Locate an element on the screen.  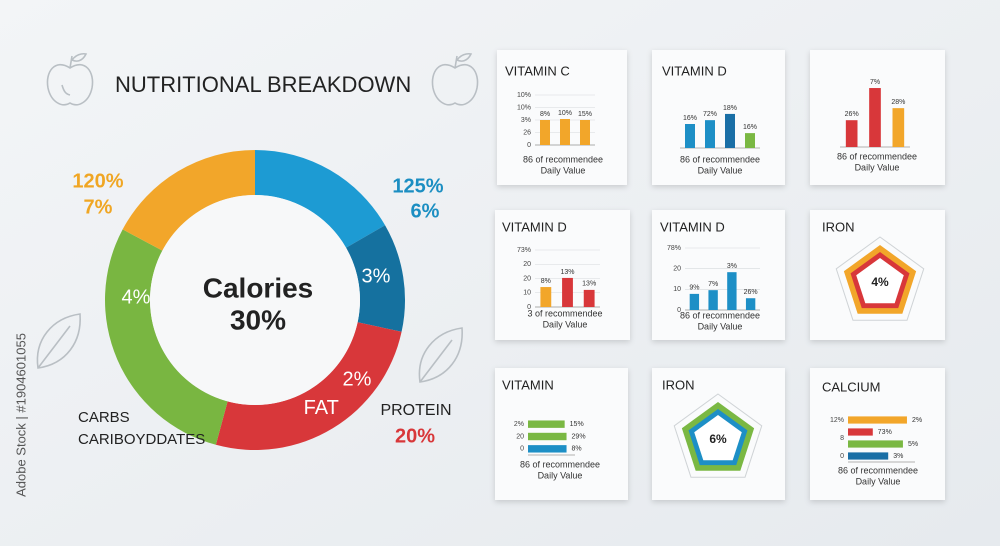
axis-label: 2% is located at coordinates (519, 424).